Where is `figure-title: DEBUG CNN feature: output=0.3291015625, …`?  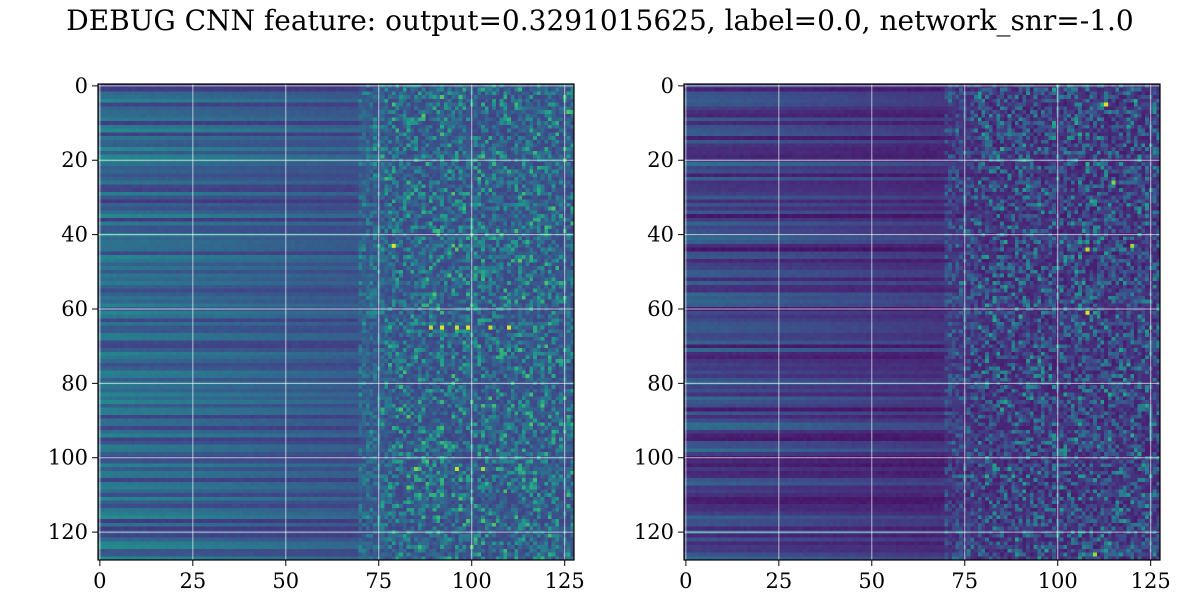
figure-title: DEBUG CNN feature: output=0.3291015625, … is located at coordinates (600, 20).